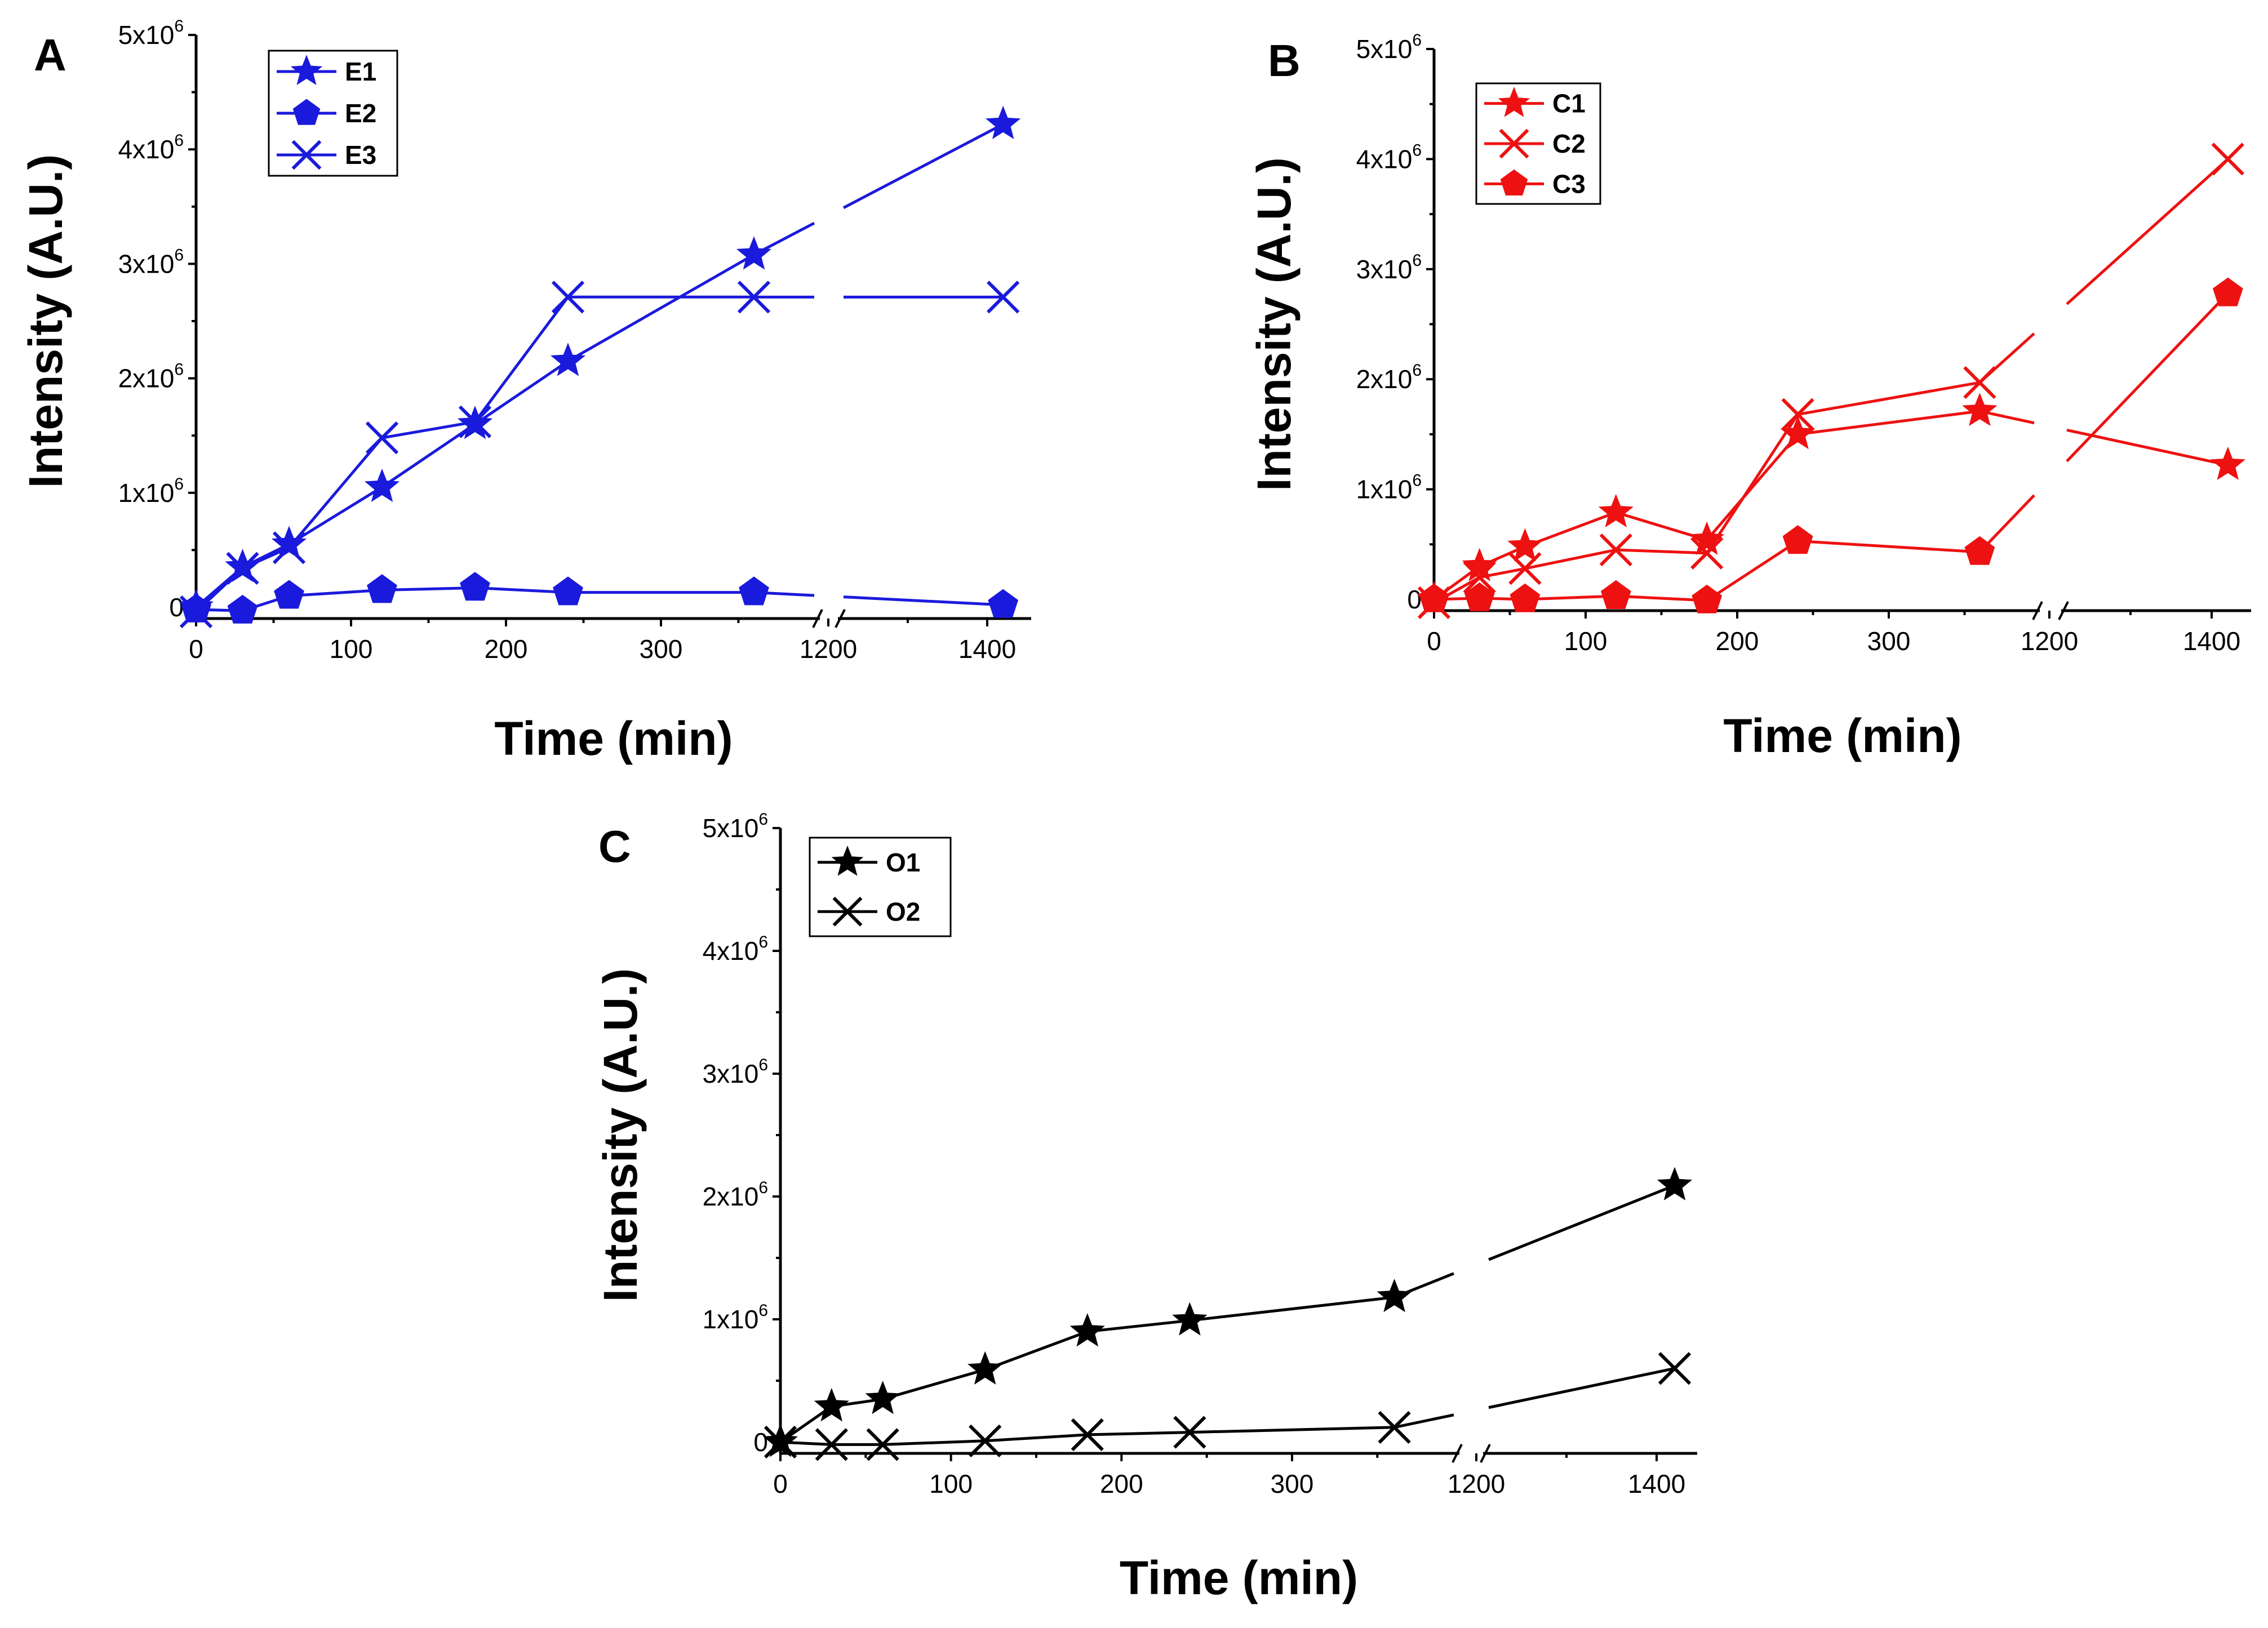  I want to click on series-line-o1-break, so click(1534, 1241).